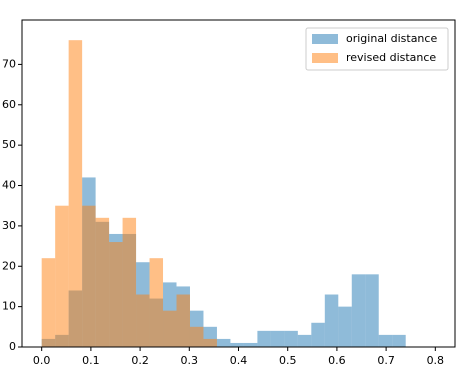  Describe the element at coordinates (9, 306) in the screenshot. I see `y-tick-label: 10` at that location.